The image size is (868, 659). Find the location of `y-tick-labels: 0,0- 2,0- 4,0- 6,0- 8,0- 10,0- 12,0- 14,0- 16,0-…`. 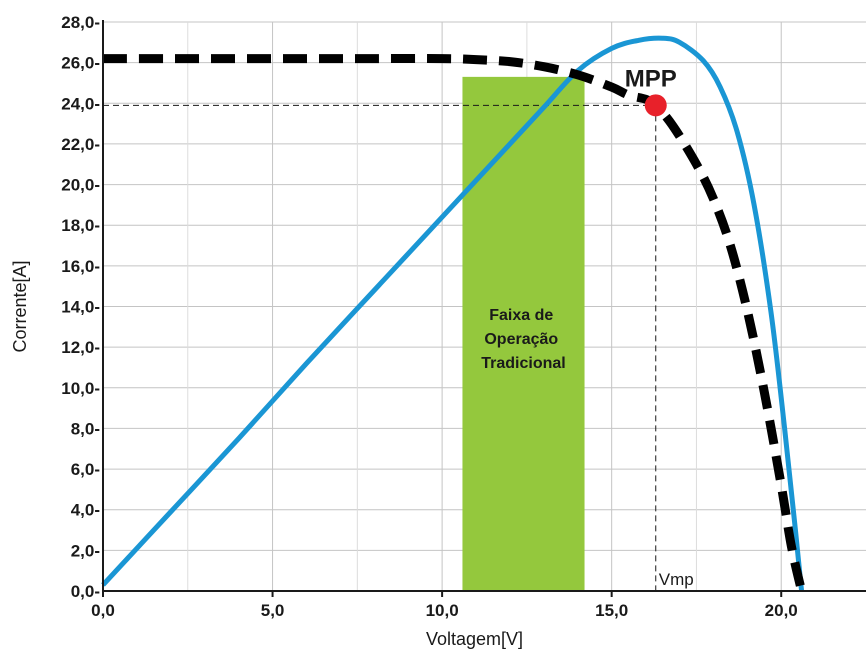

y-tick-labels: 0,0- 2,0- 4,0- 6,0- 8,0- 10,0- 12,0- 14,0- 16,0-… is located at coordinates (80, 307).